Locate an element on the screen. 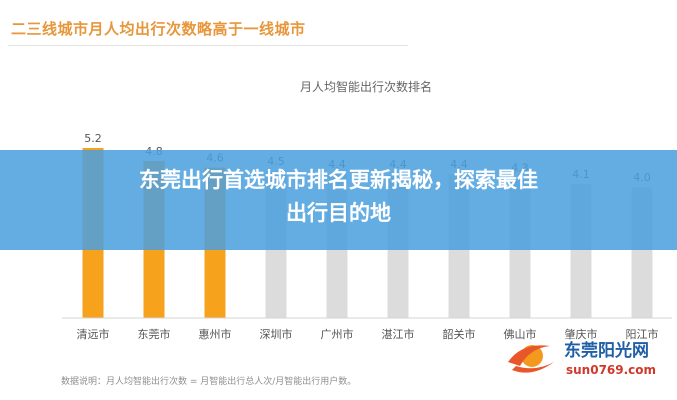 This screenshot has width=677, height=400. category-label-3: 惠州市 is located at coordinates (215, 334).